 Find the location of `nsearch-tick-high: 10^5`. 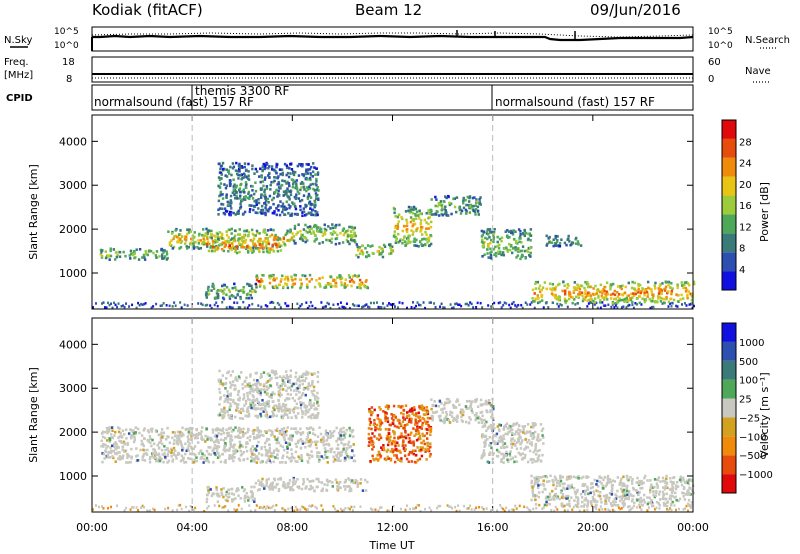

nsearch-tick-high: 10^5 is located at coordinates (720, 32).